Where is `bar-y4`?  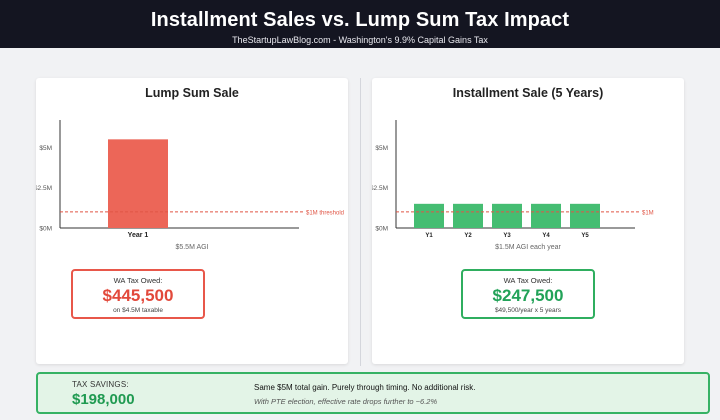
bar-y4 is located at coordinates (546, 215).